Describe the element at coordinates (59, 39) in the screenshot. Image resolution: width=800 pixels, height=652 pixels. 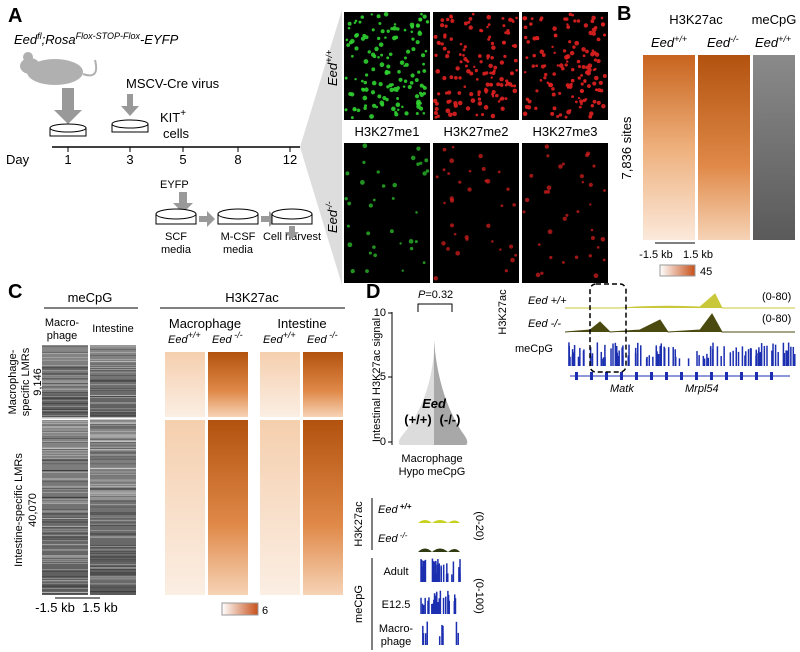
I see `text: ;Rosa` at that location.